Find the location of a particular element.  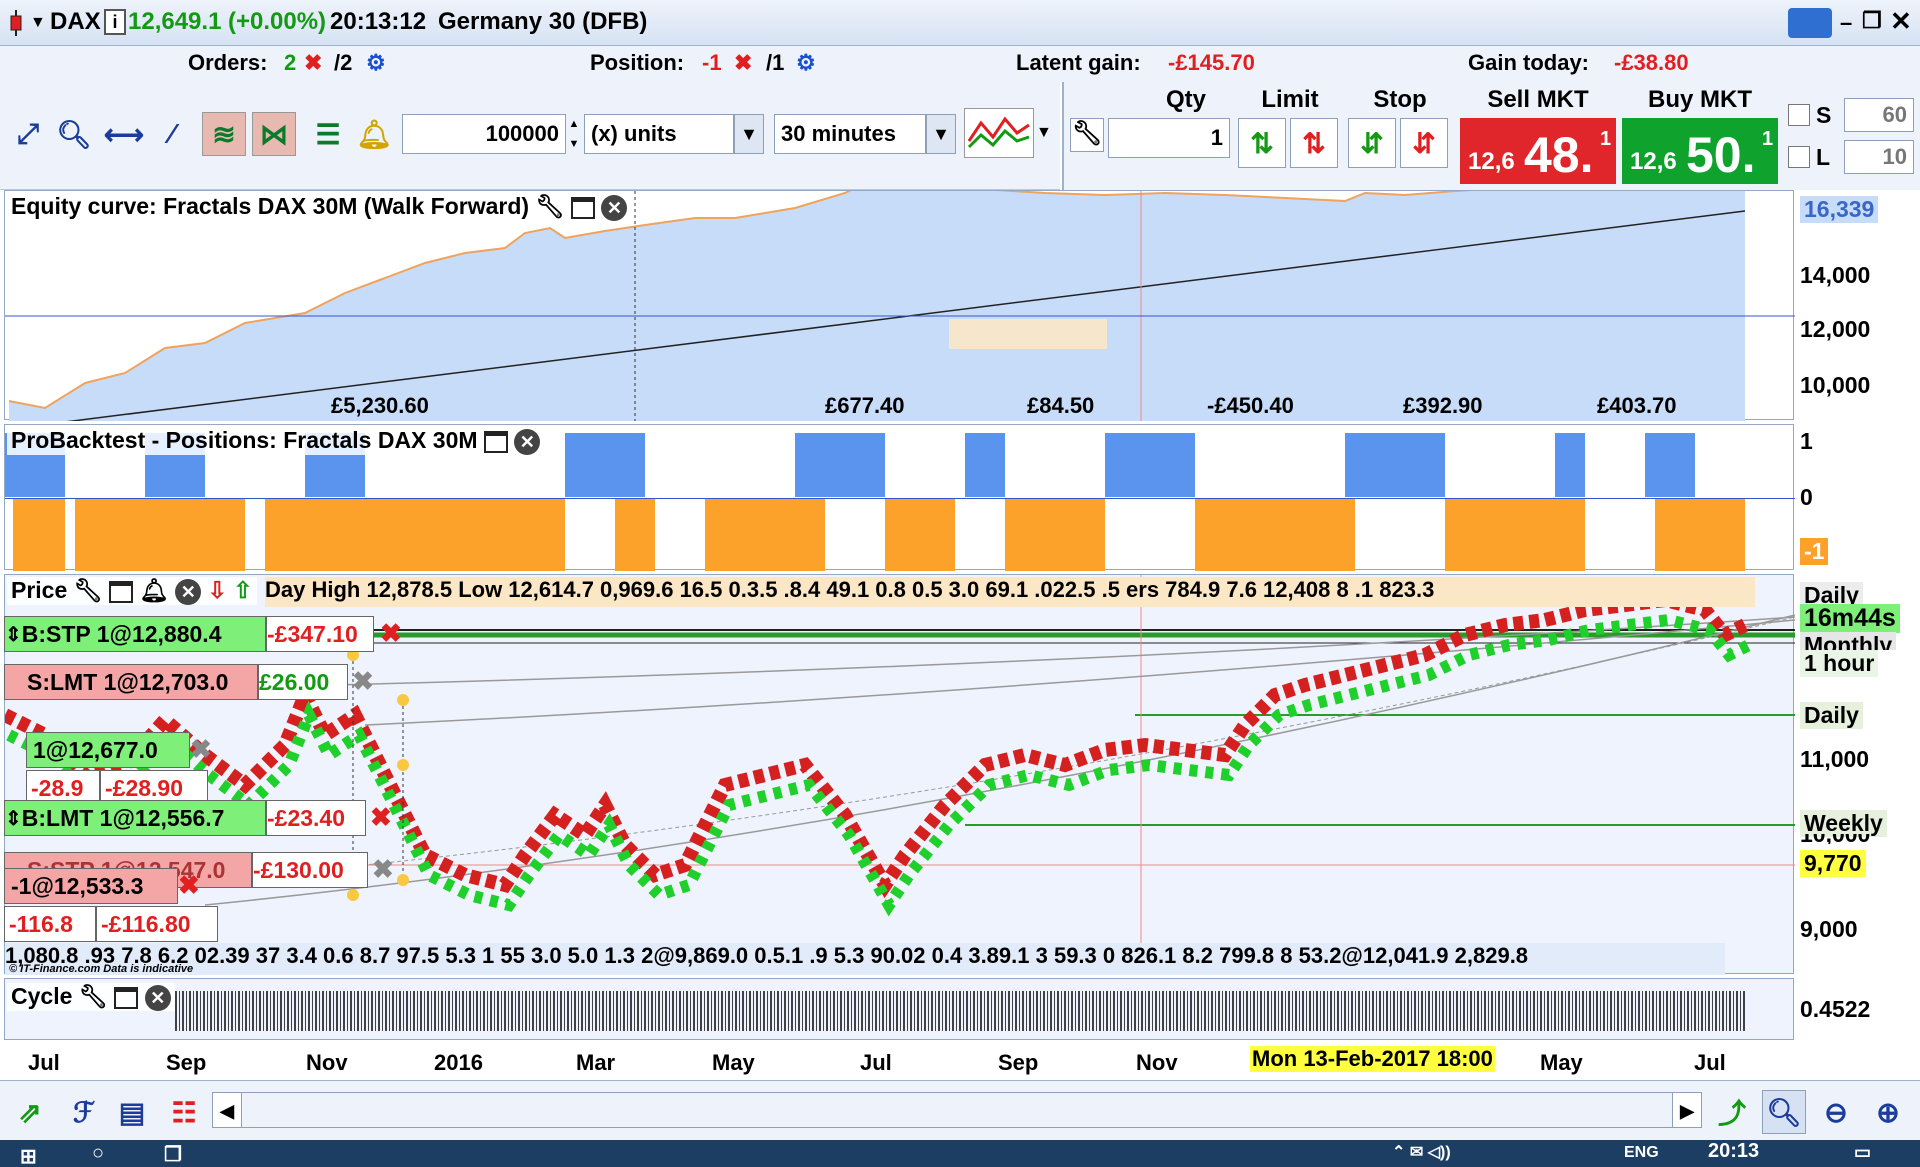

buy-market-button: 12,6 50. 1 is located at coordinates (1700, 151).